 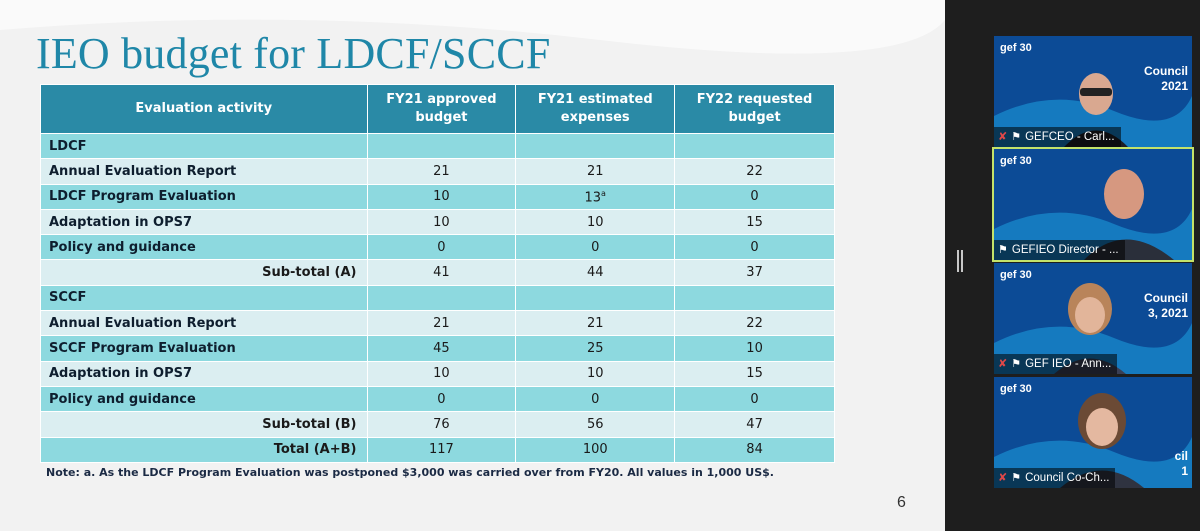 I want to click on section-row-sccf: SCCF, so click(x=437, y=298).